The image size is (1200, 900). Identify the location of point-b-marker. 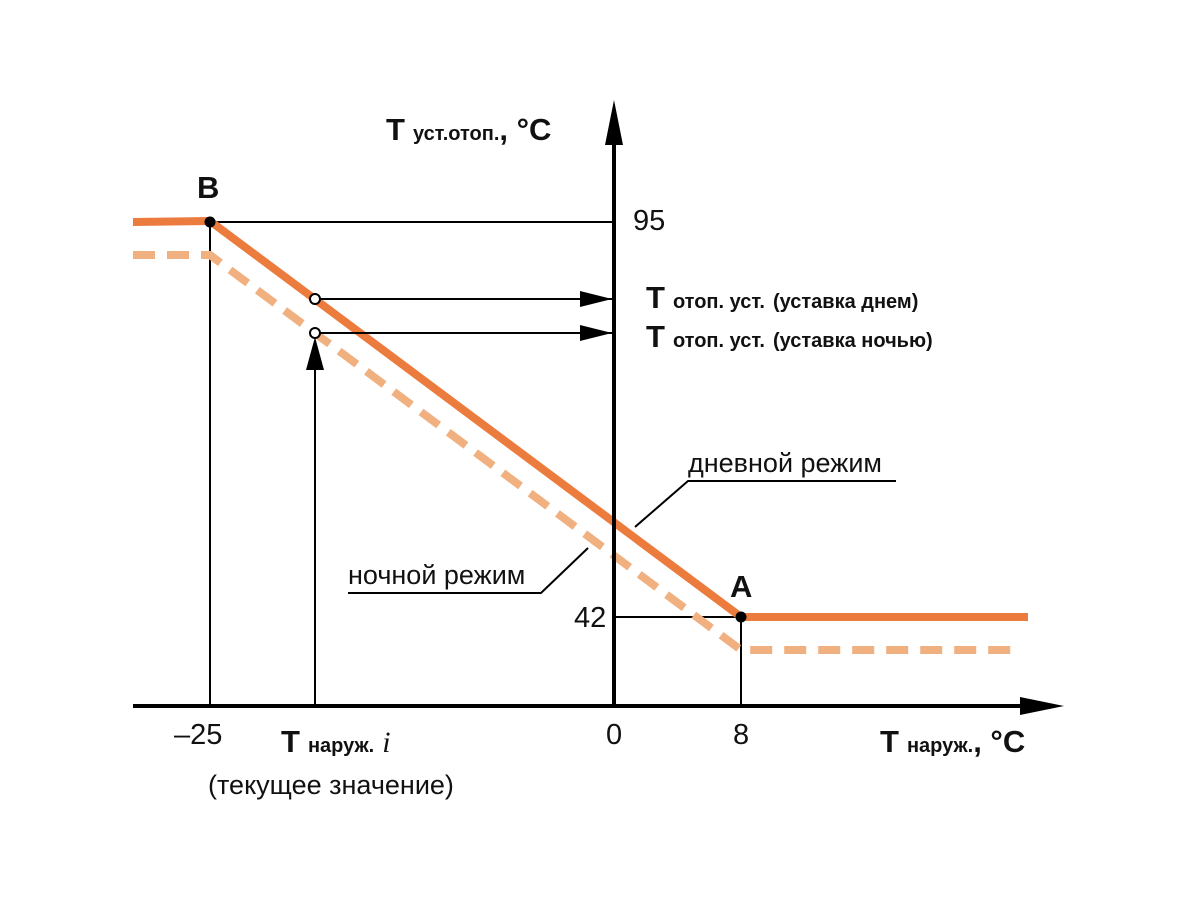
(210, 222).